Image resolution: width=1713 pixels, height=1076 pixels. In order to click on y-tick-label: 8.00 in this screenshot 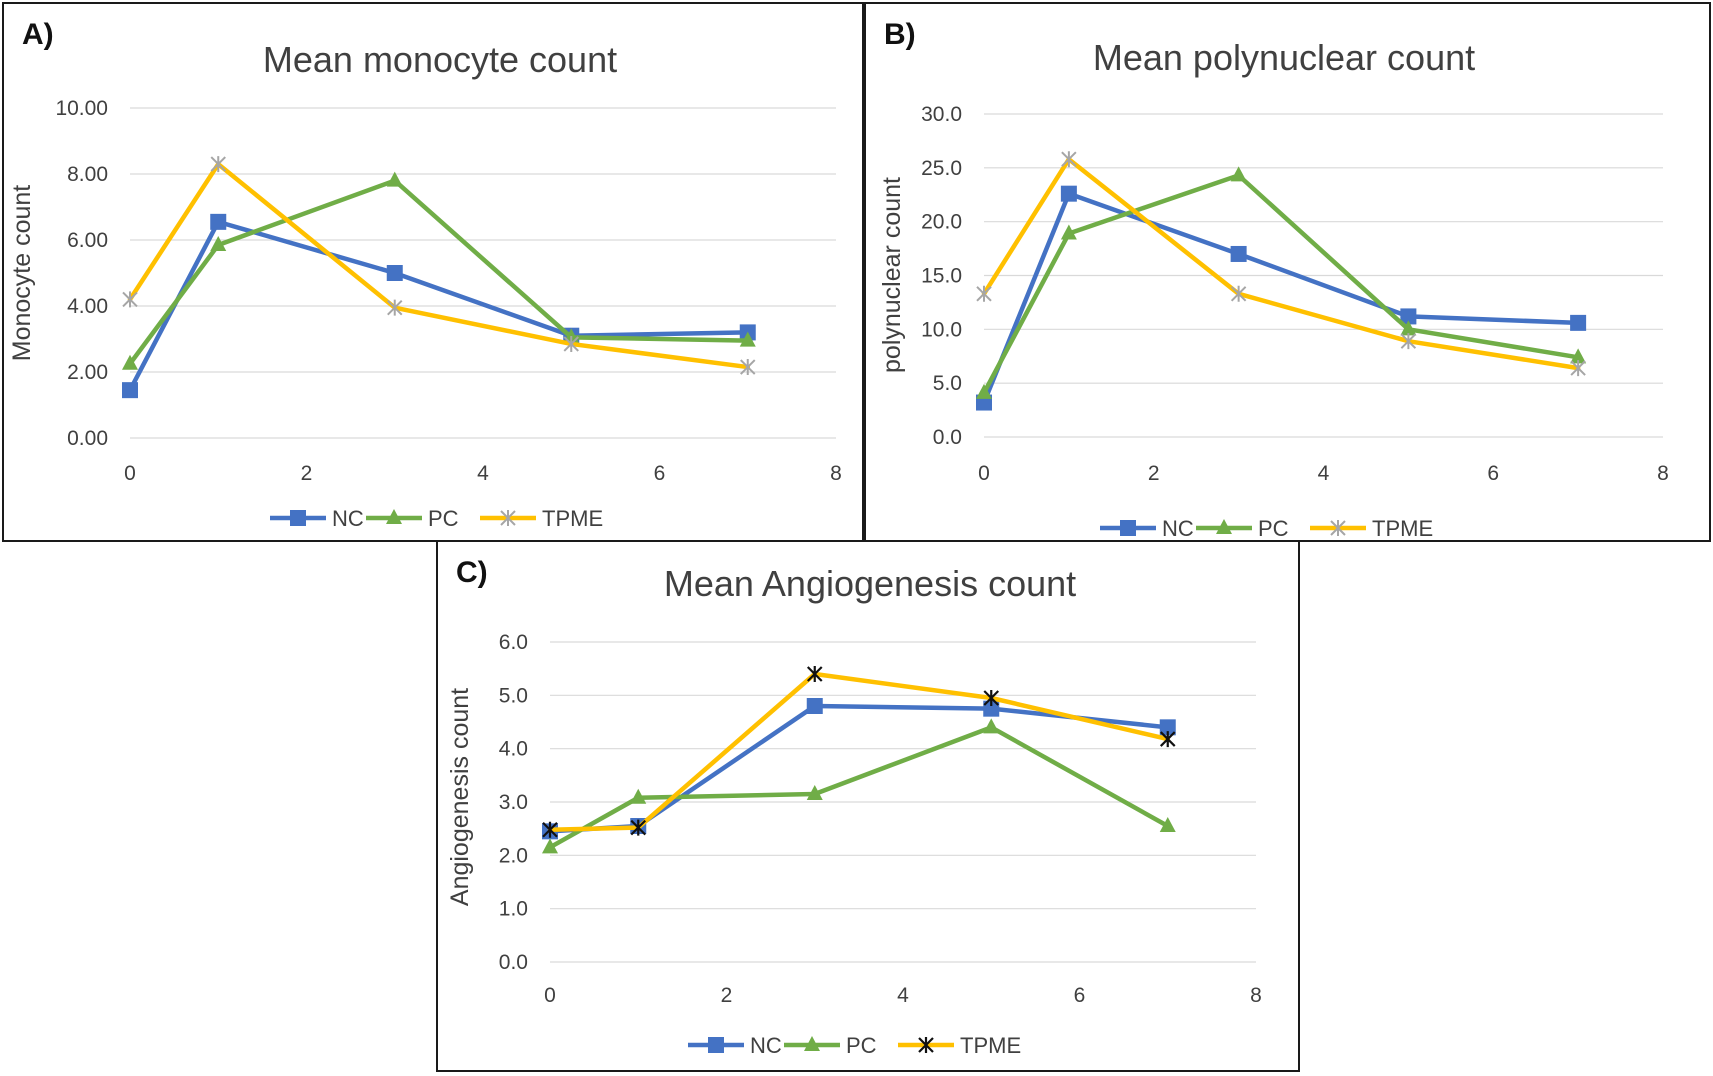, I will do `click(87, 174)`.